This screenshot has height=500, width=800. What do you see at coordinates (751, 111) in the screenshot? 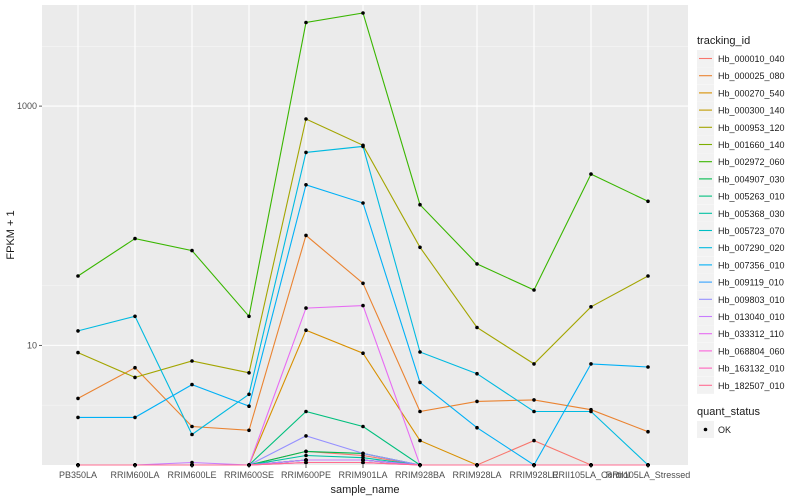
I see `legend-label-Hb_000300_140: Hb_000300_140` at bounding box center [751, 111].